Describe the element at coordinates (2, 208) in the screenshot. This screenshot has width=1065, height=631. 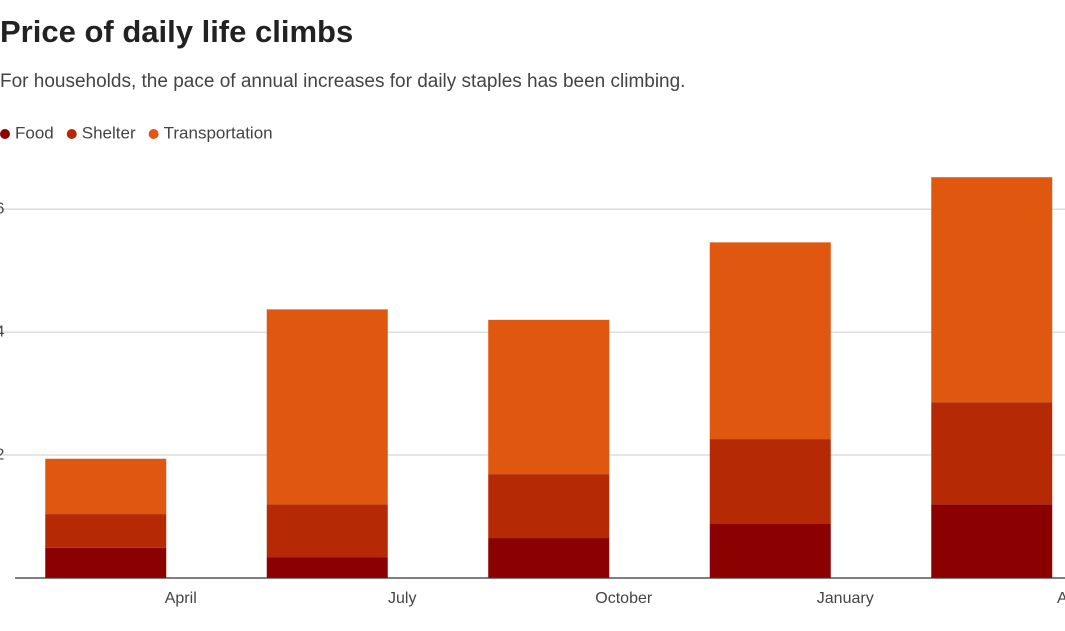
I see `y-tick-label: 6` at that location.